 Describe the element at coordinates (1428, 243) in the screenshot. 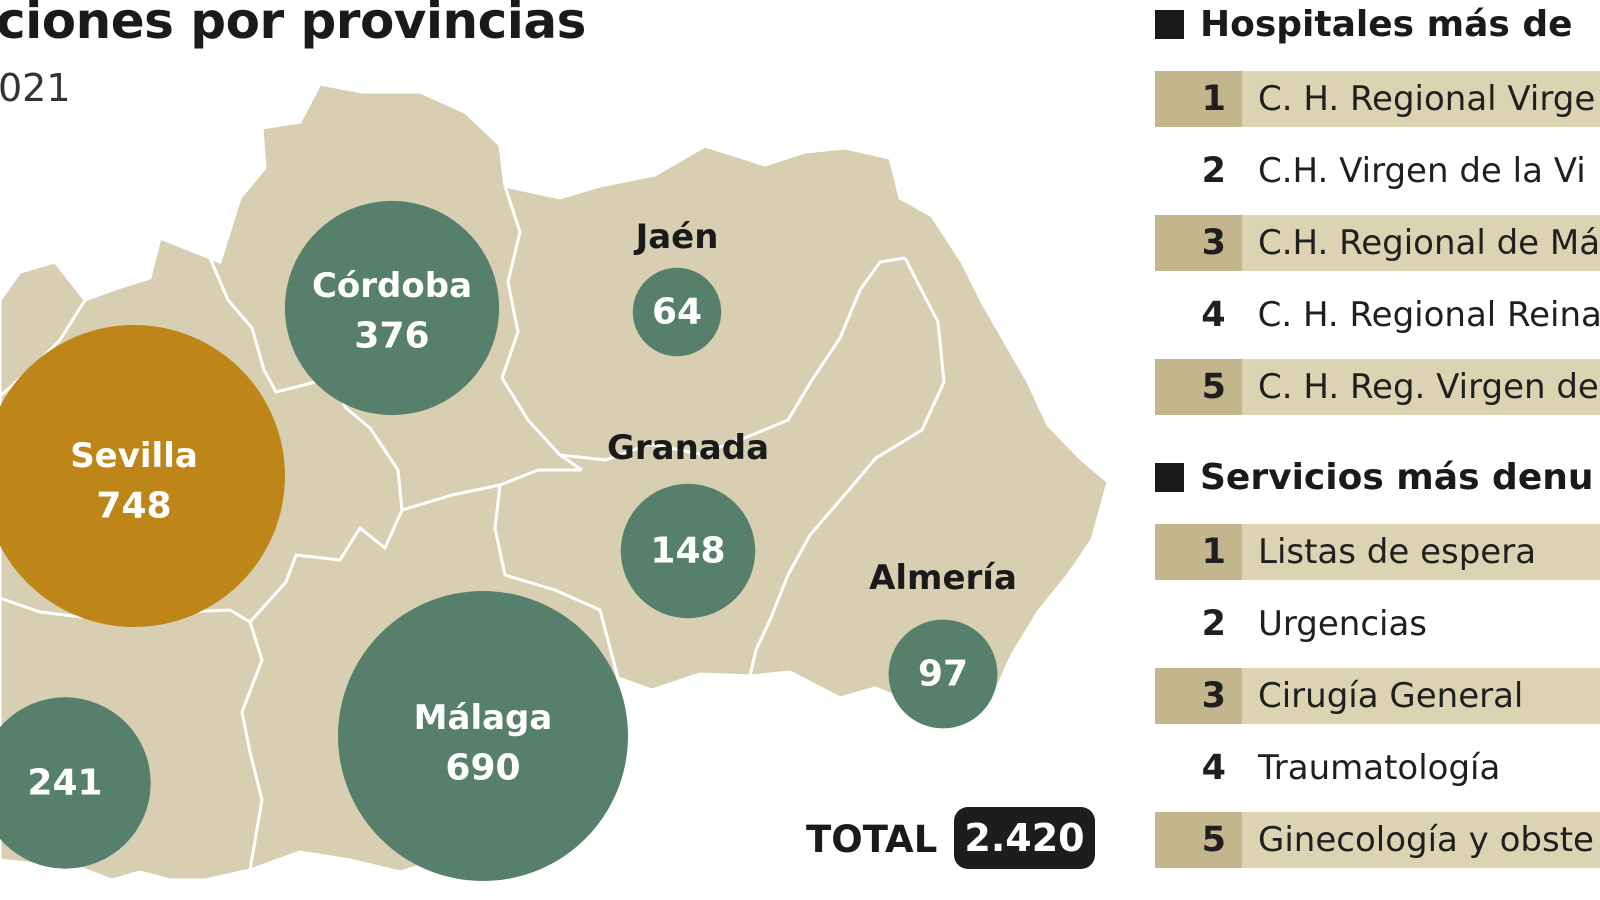

I see `rank-label: C.H. Regional de Má` at that location.